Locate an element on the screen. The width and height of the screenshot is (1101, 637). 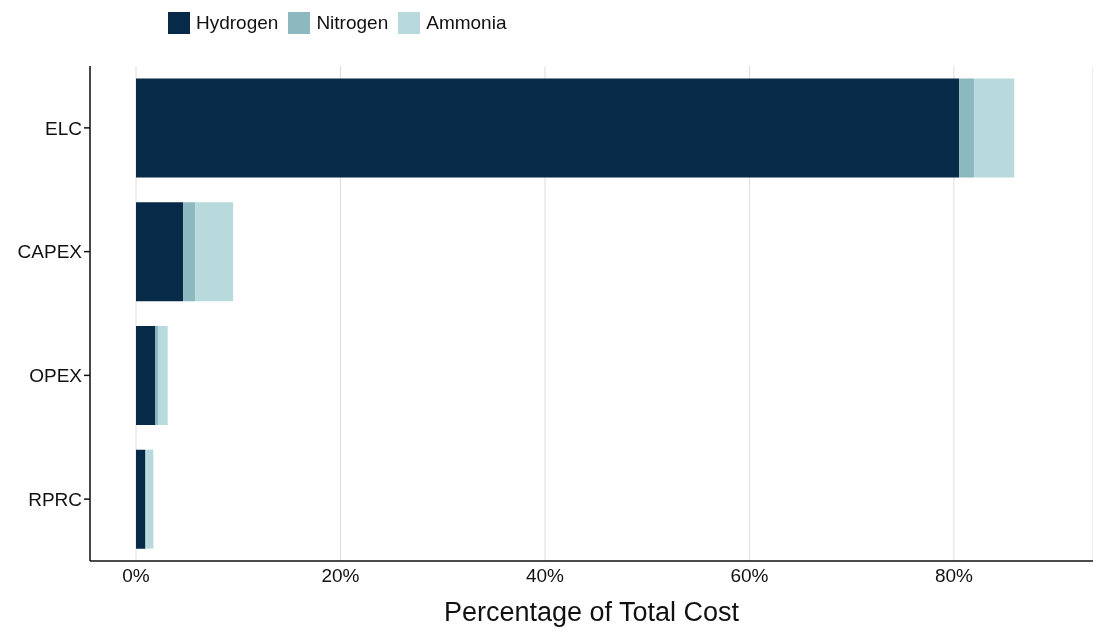
legend-label: Nitrogen is located at coordinates (352, 23).